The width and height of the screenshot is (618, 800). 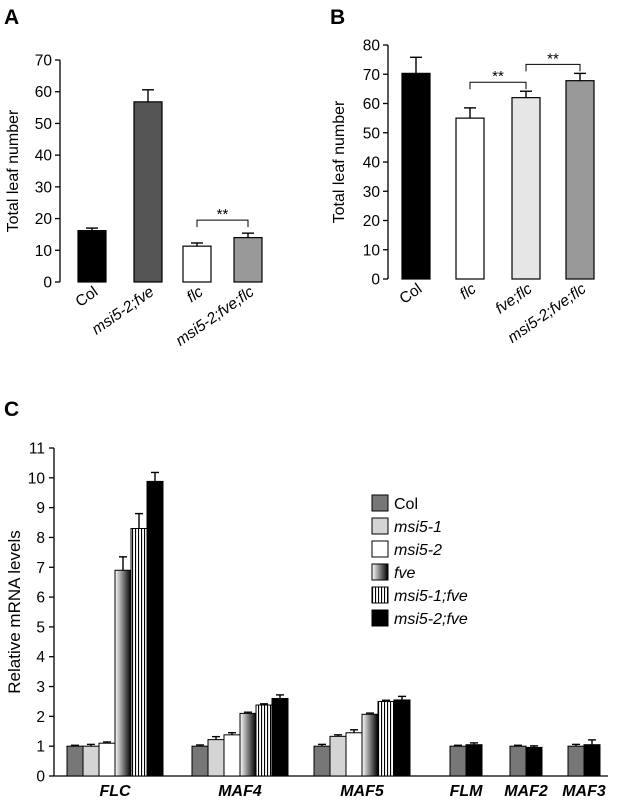 I want to click on y-tick-label: 8, so click(x=40, y=538).